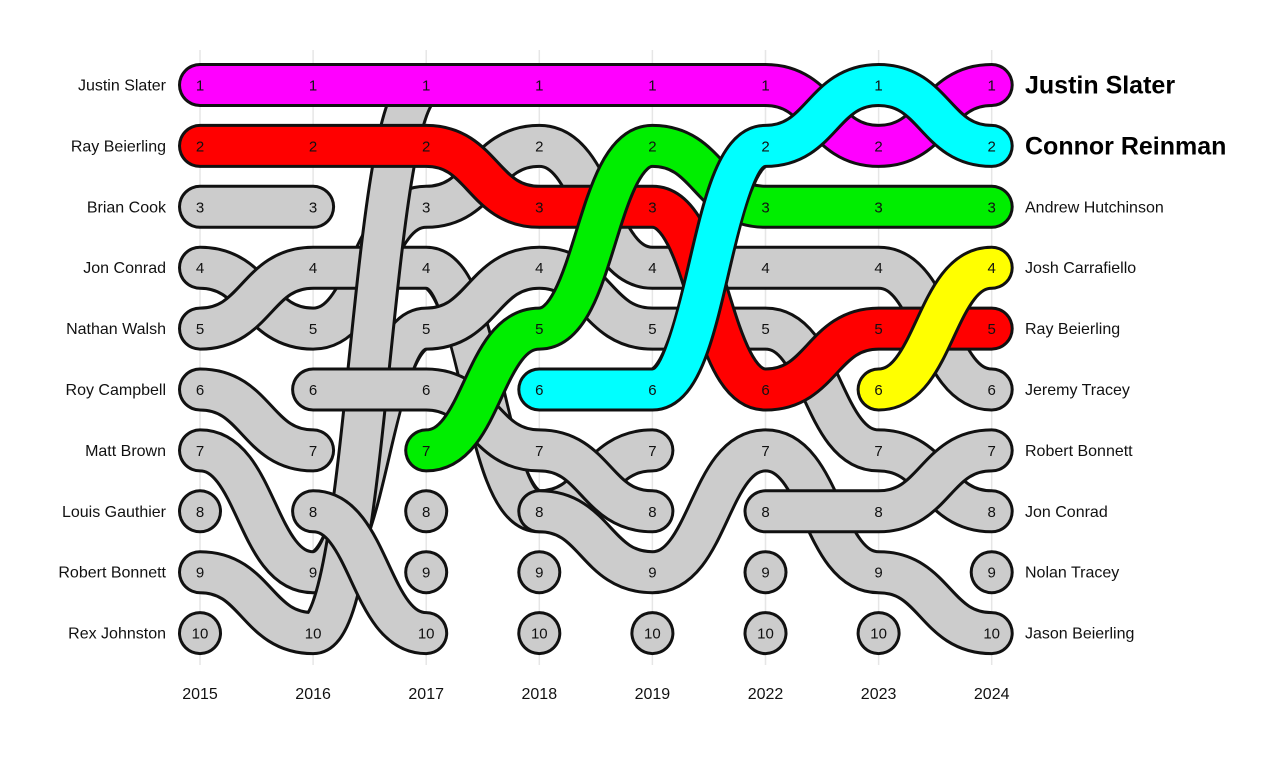 The height and width of the screenshot is (758, 1280). Describe the element at coordinates (992, 694) in the screenshot. I see `year-label-2024: 2024` at that location.